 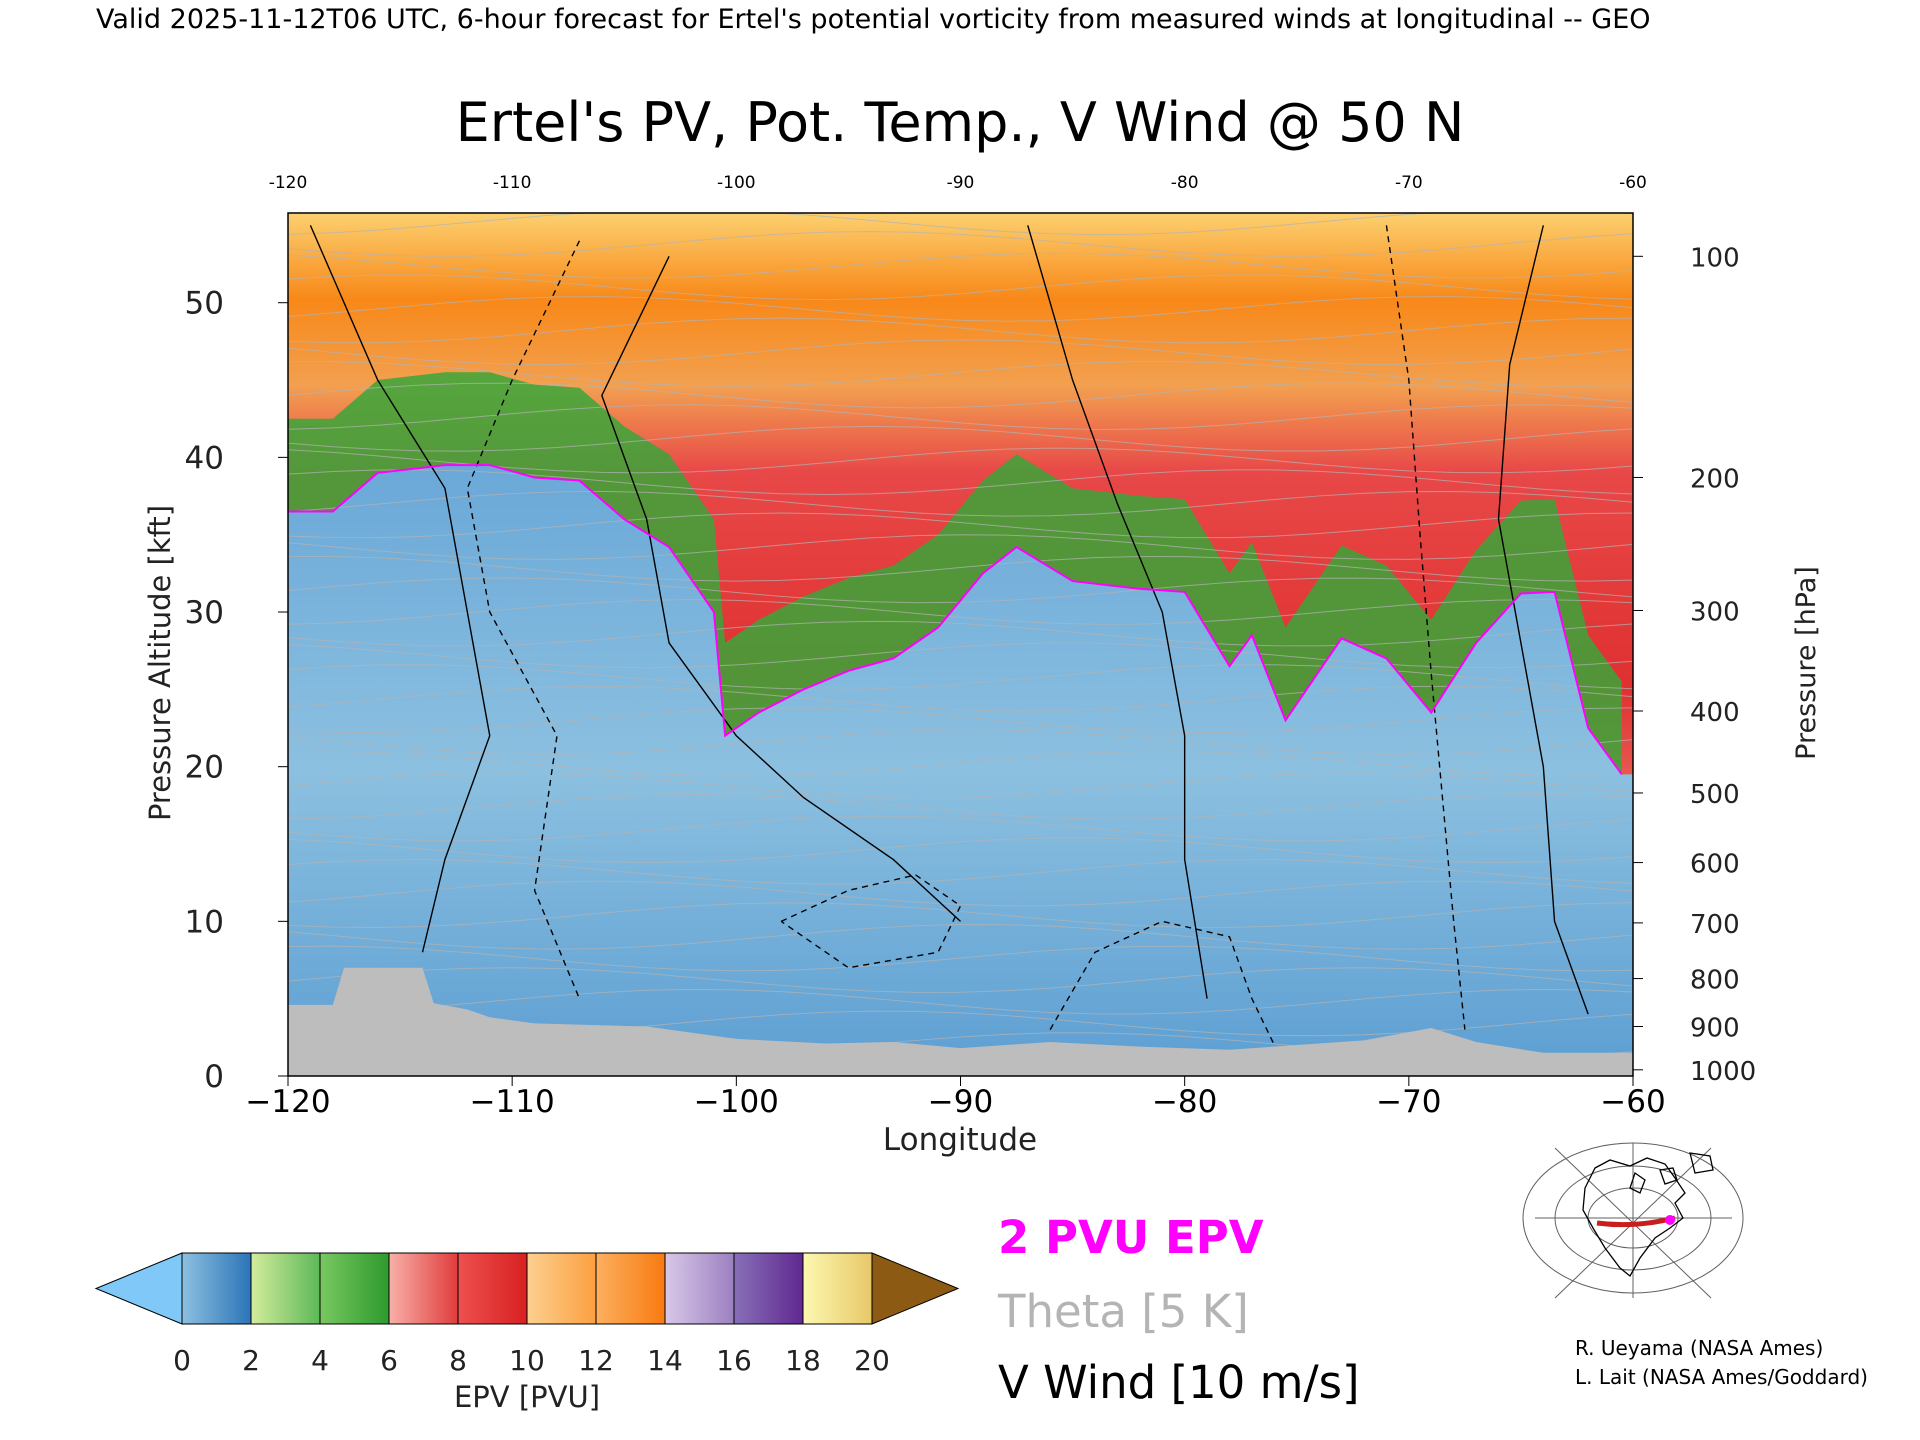 What do you see at coordinates (961, 183) in the screenshot?
I see `x-top-tick-label: -90` at bounding box center [961, 183].